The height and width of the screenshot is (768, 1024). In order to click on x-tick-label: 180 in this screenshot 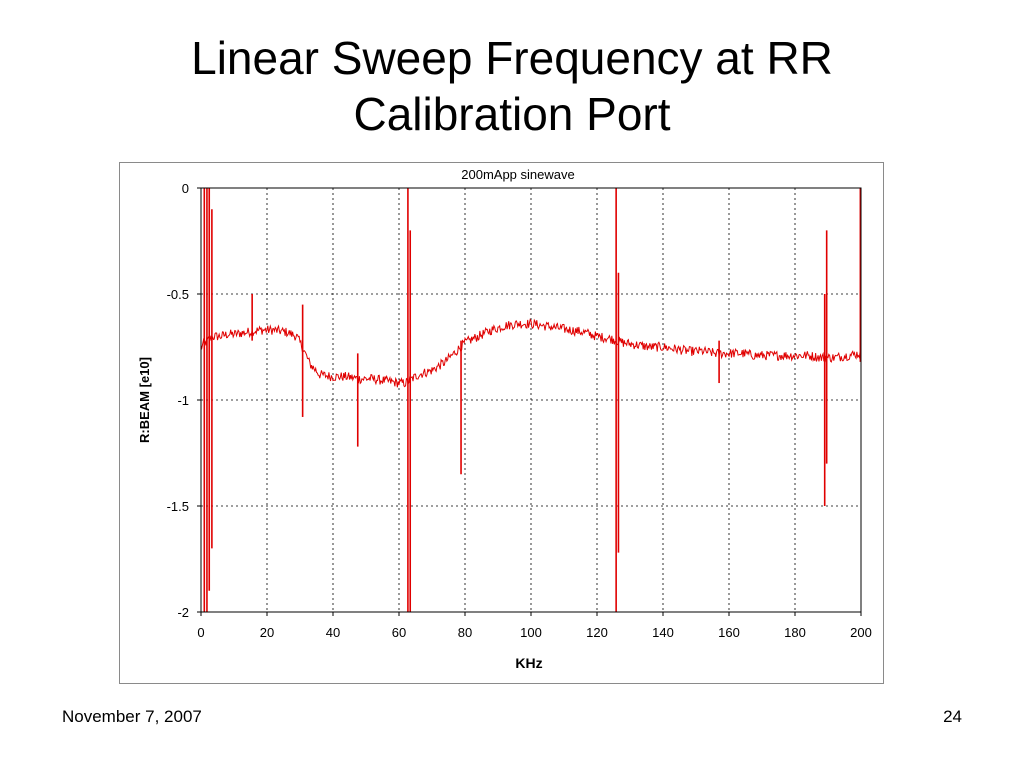, I will do `click(795, 632)`.